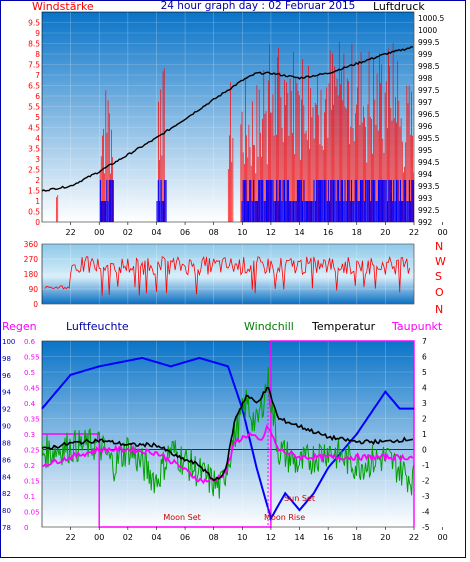  What do you see at coordinates (439, 246) in the screenshot?
I see `compass-n-top: N` at bounding box center [439, 246].